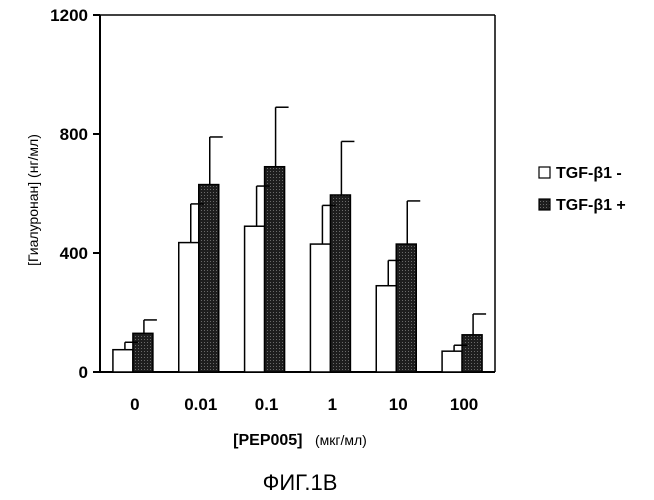 The width and height of the screenshot is (654, 500). I want to click on x-tick-label-2: 0.1, so click(267, 404).